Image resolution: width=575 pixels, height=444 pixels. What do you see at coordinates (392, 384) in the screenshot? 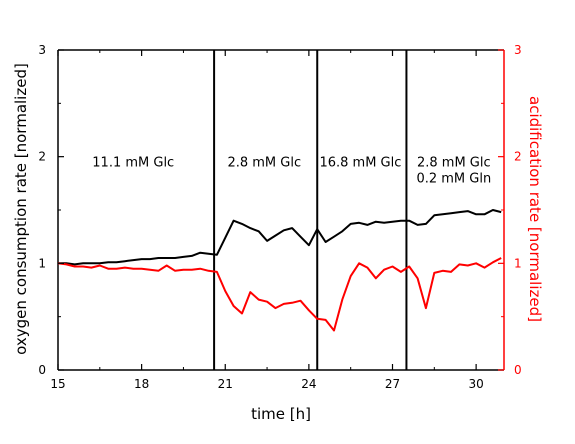
I see `x-tick-label: 27` at bounding box center [392, 384].